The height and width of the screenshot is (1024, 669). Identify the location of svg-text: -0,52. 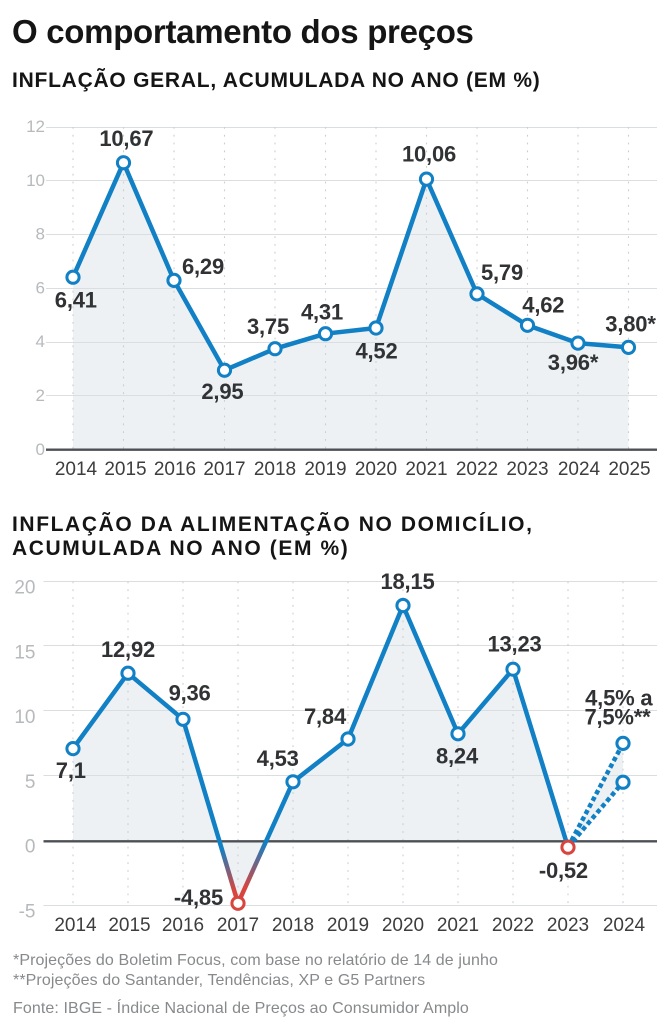
(563, 870).